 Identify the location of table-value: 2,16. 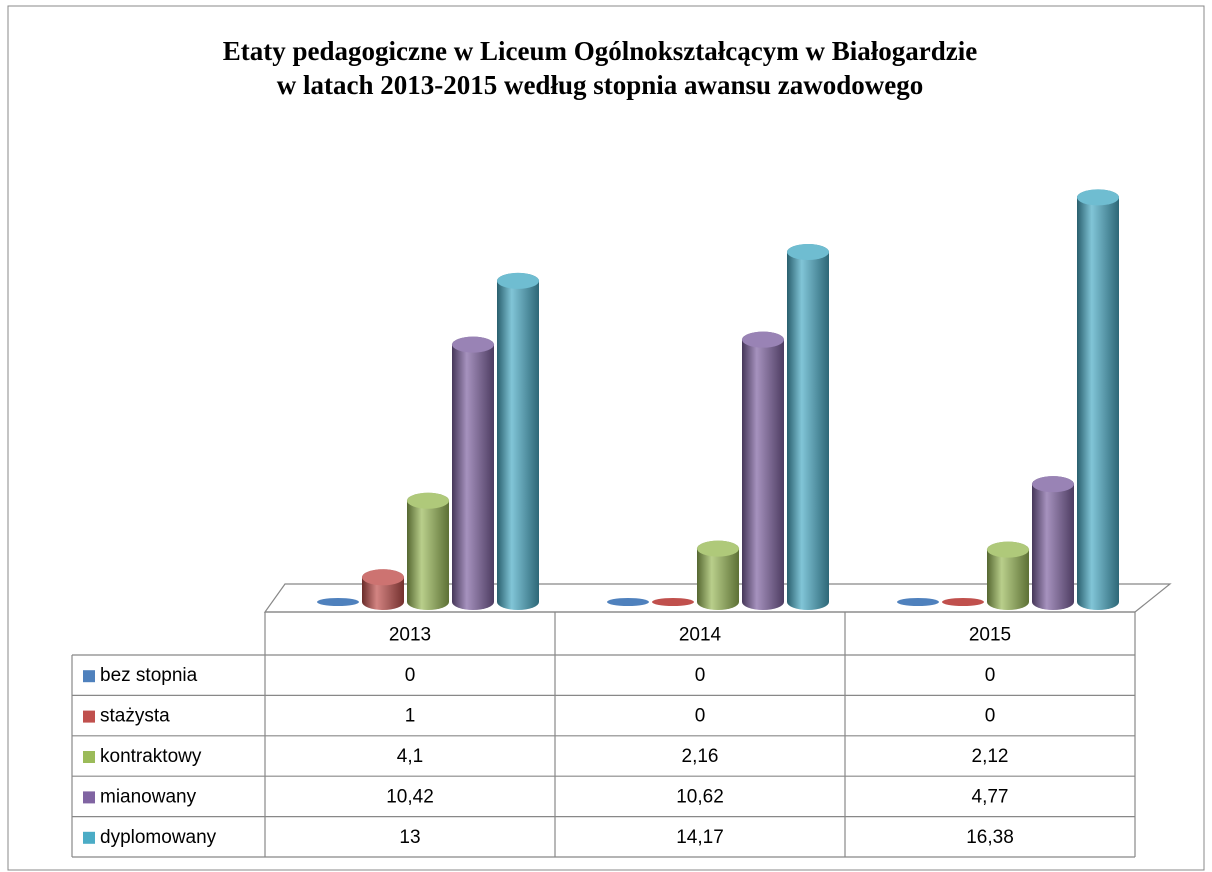
(700, 756).